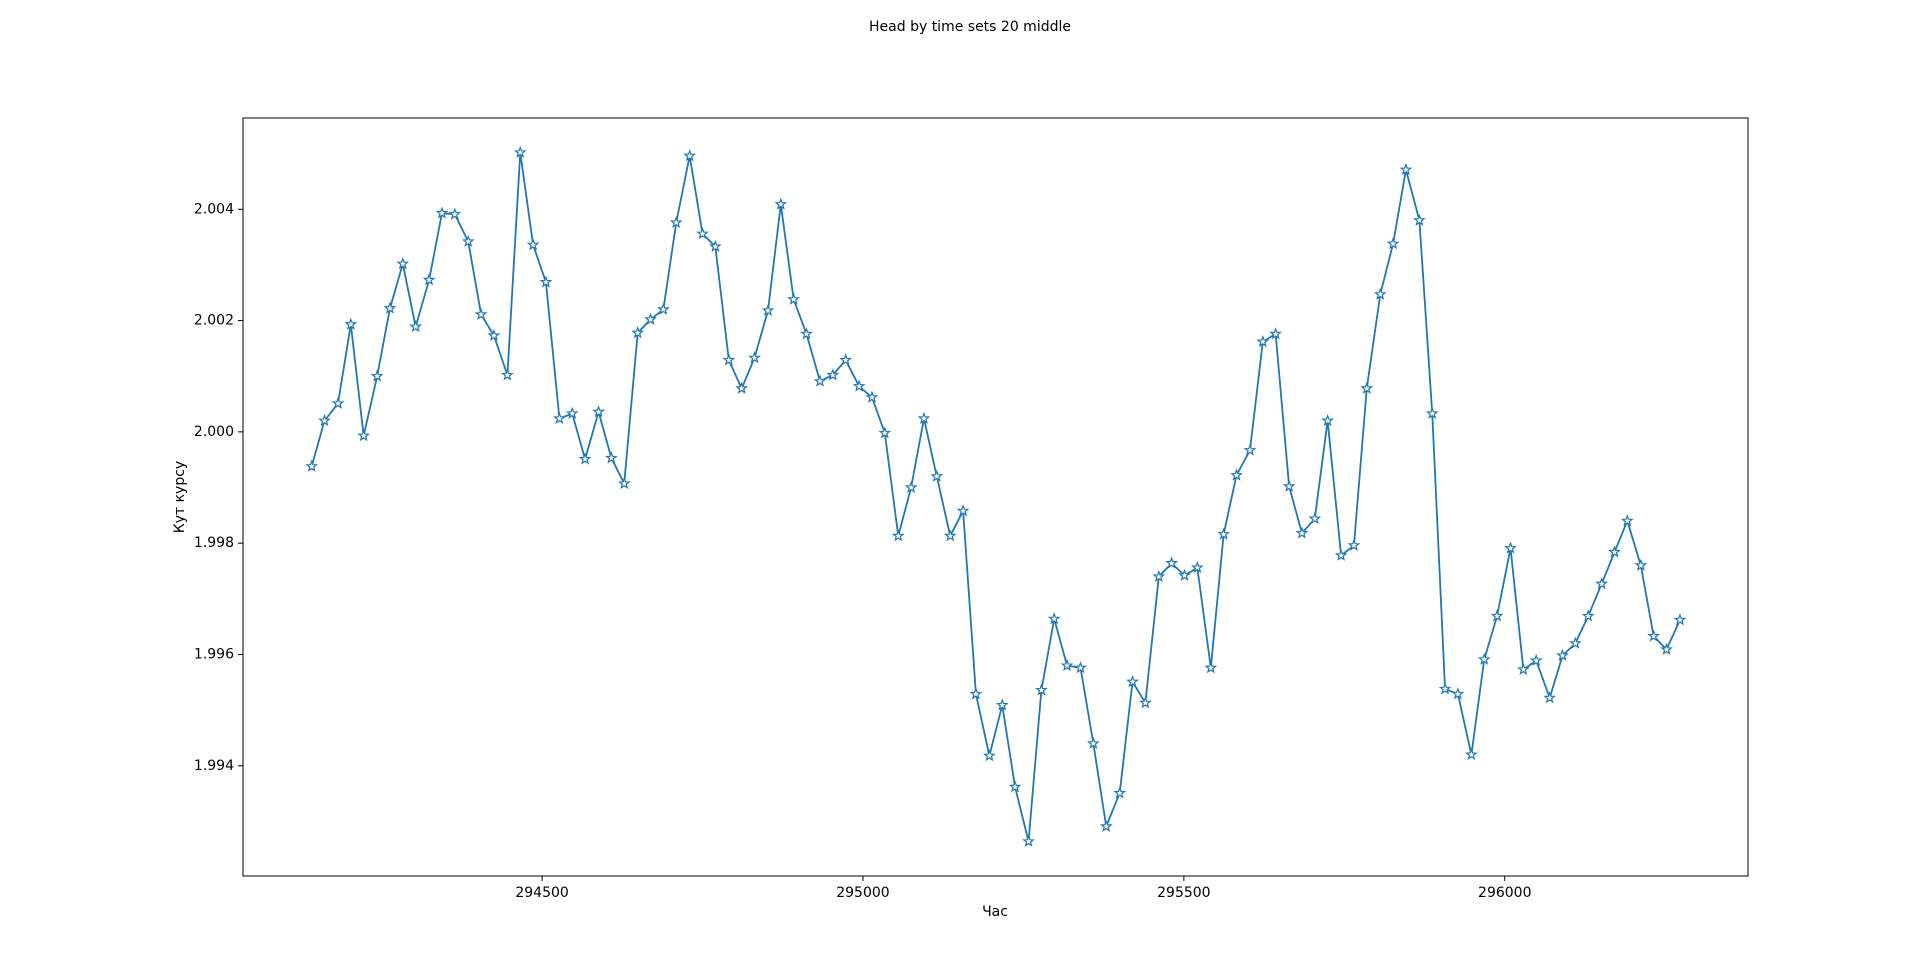  I want to click on y-tick-label: 1.996, so click(214, 654).